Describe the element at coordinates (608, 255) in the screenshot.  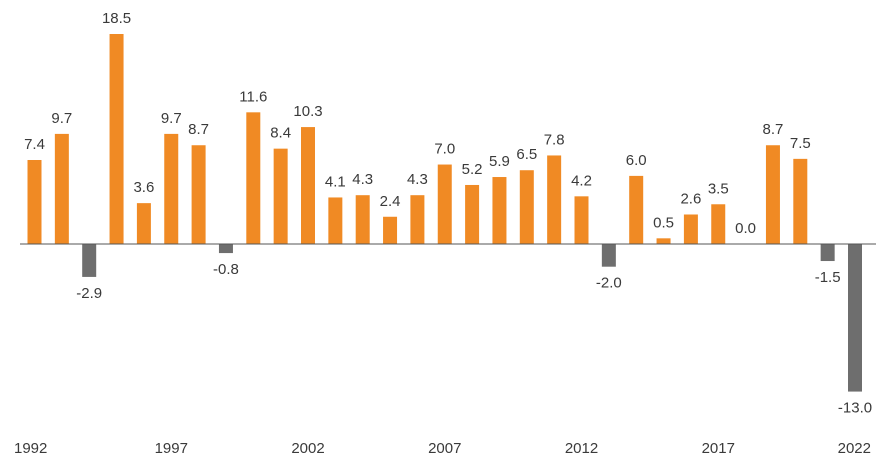
I see `bar-2013` at that location.